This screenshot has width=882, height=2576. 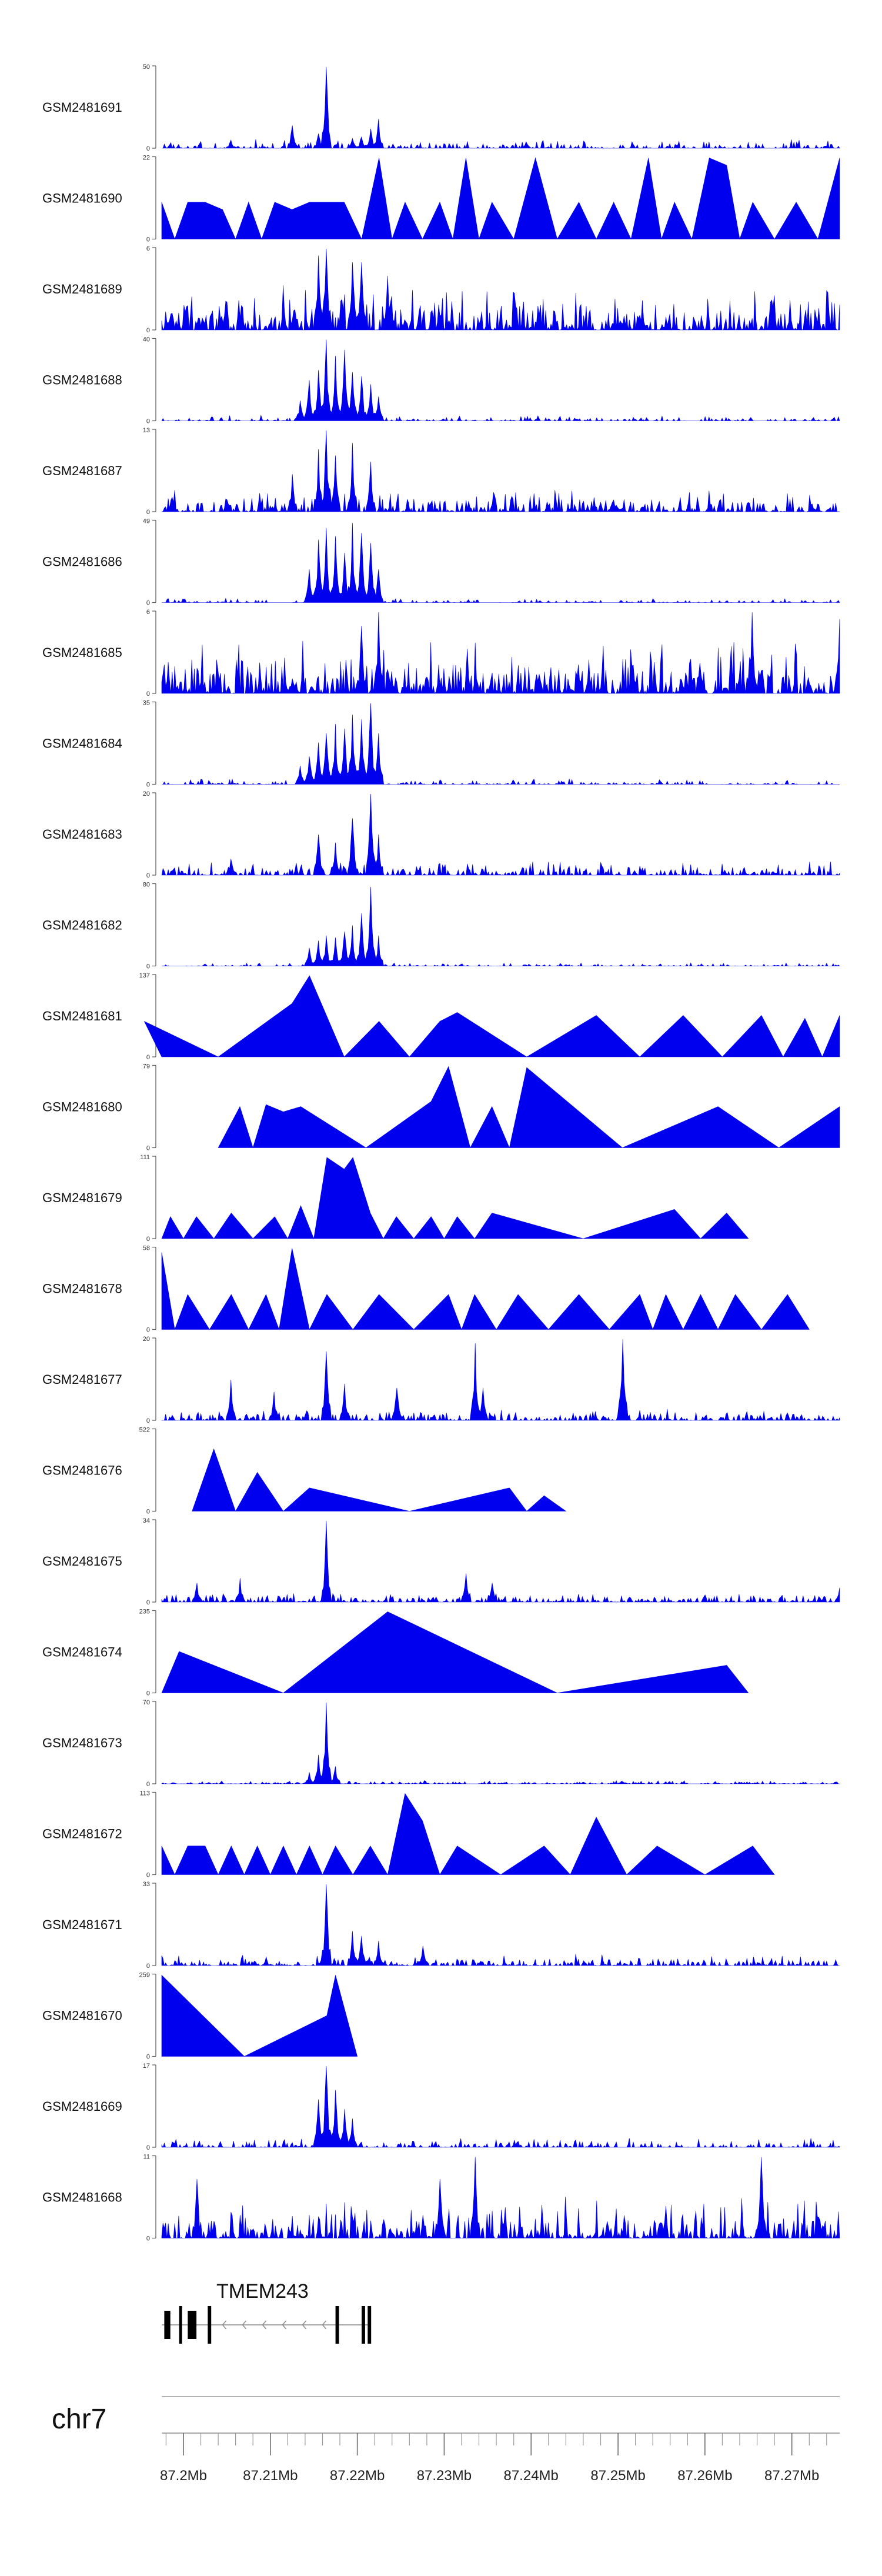 I want to click on track-GSM2481675: GSM2481675 34 0, so click(x=441, y=1561).